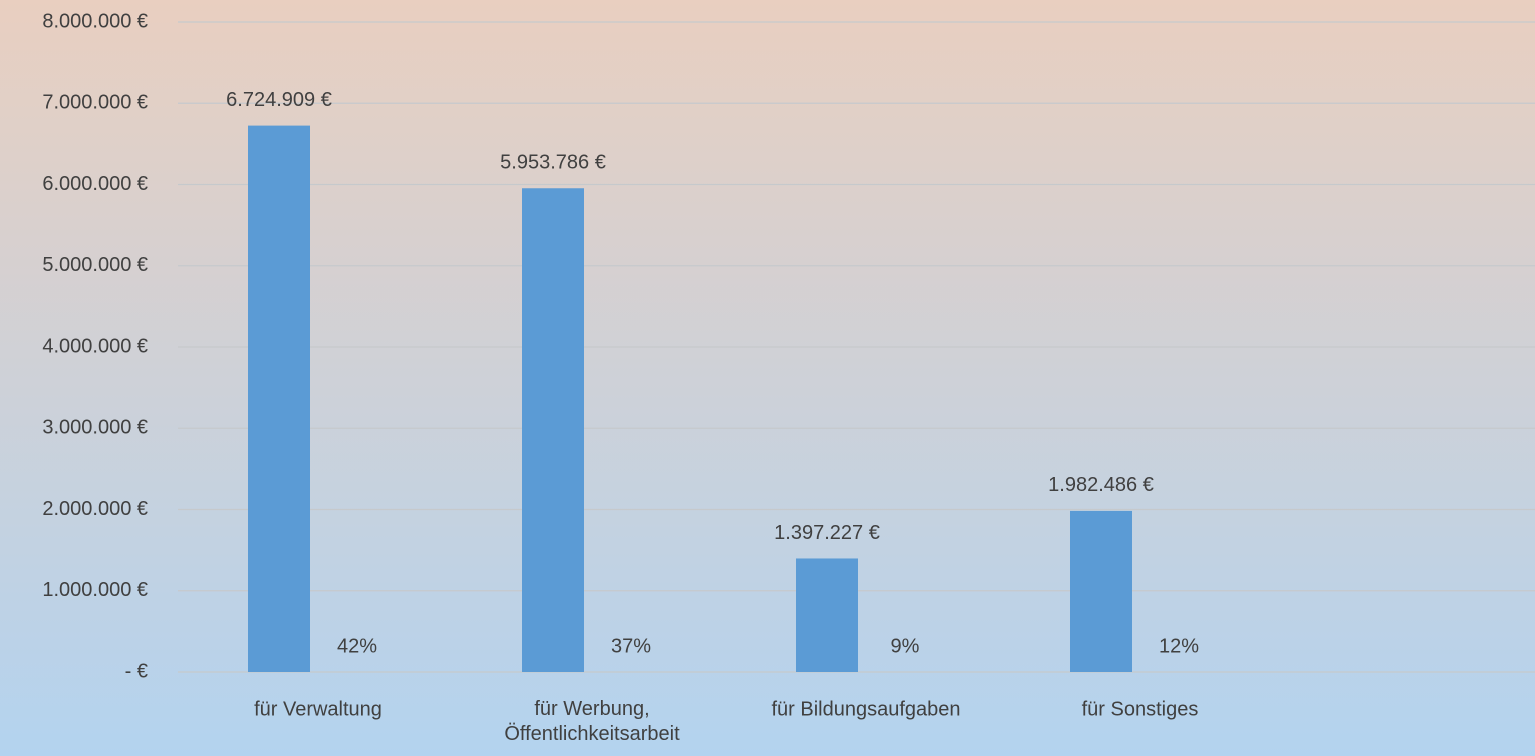 This screenshot has height=756, width=1535. Describe the element at coordinates (1101, 485) in the screenshot. I see `data-label: 1.982.486 €` at that location.